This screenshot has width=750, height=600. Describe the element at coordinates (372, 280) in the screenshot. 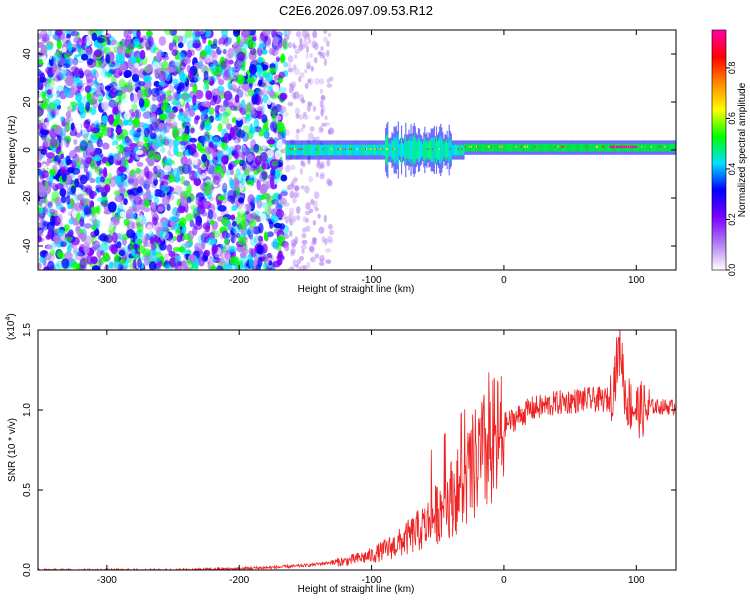

I see `x-tick-label: -100` at that location.